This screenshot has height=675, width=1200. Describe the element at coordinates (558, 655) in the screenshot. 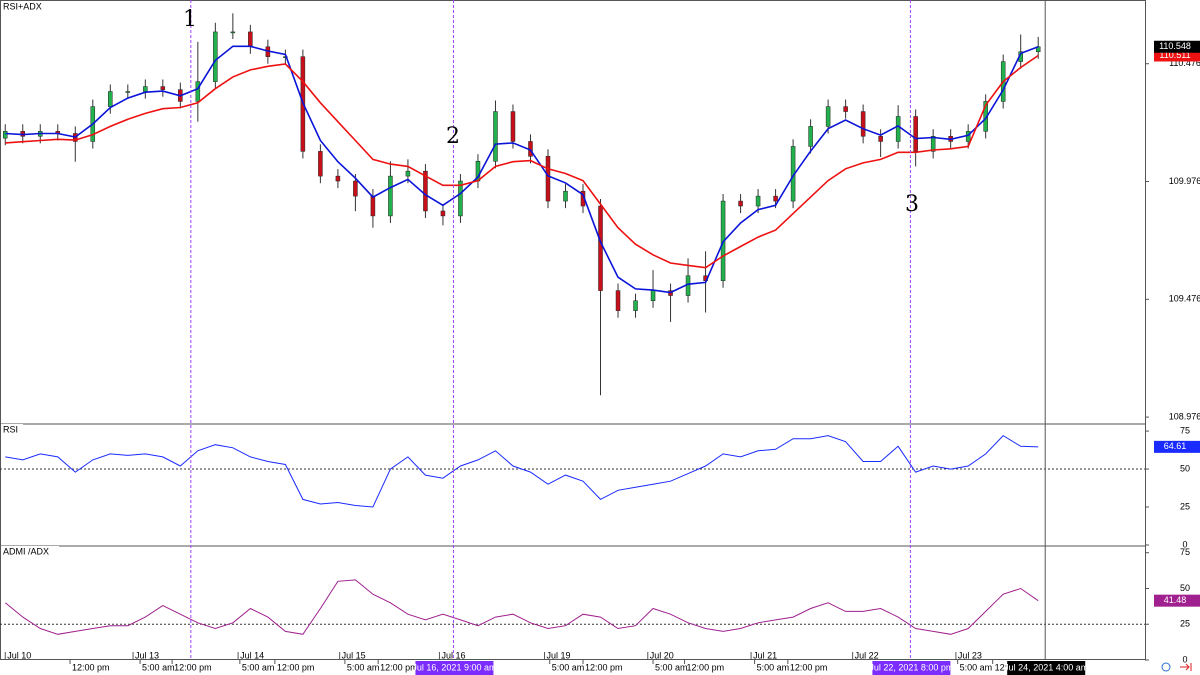

I see `date-tick-label: Jul 19` at that location.